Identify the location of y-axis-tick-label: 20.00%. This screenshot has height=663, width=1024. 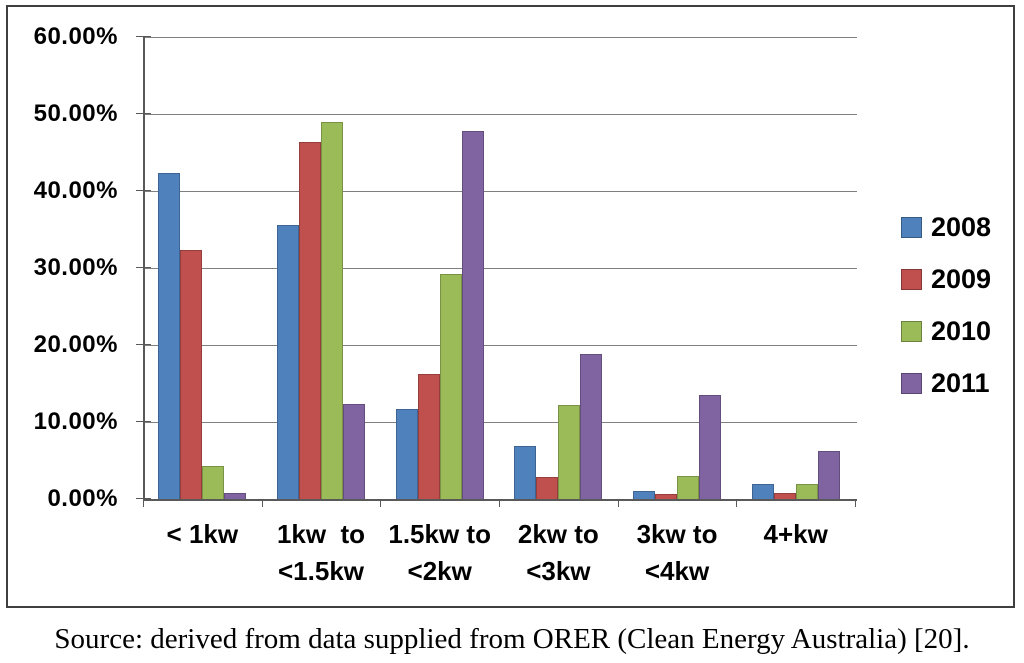
(75, 344).